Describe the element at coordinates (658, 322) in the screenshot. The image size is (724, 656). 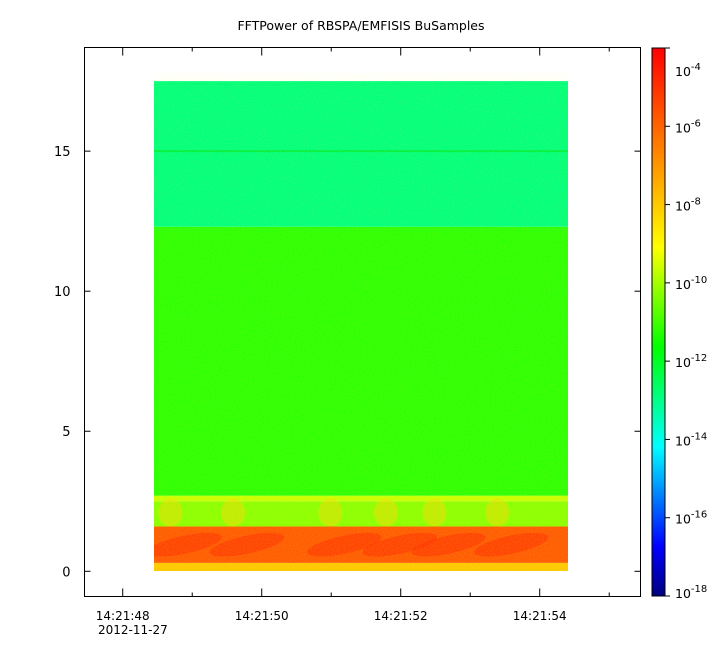
I see `colorbar` at that location.